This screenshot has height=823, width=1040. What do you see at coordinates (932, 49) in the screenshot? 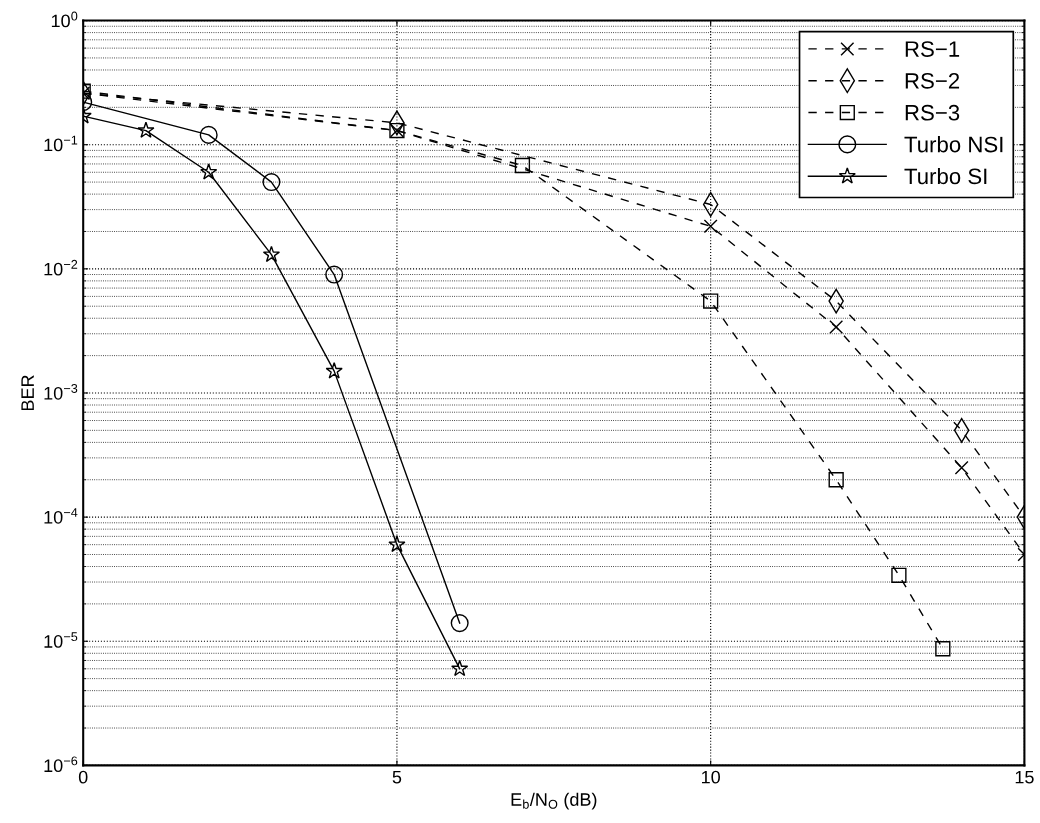
I see `legend-label: RS−1` at bounding box center [932, 49].